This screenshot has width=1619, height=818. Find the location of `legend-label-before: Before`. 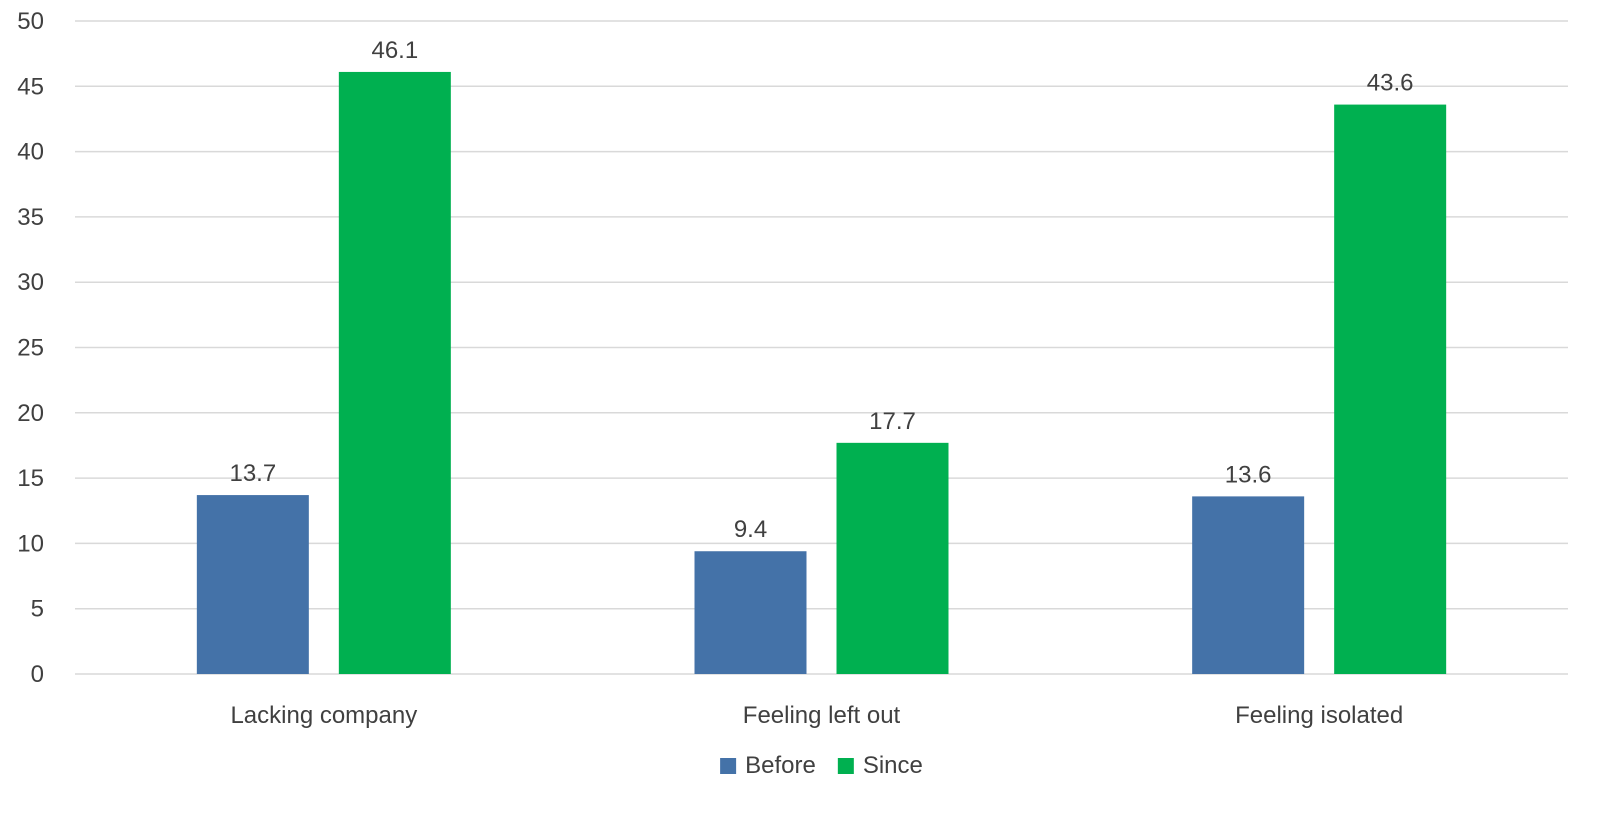

legend-label-before: Before is located at coordinates (780, 765).